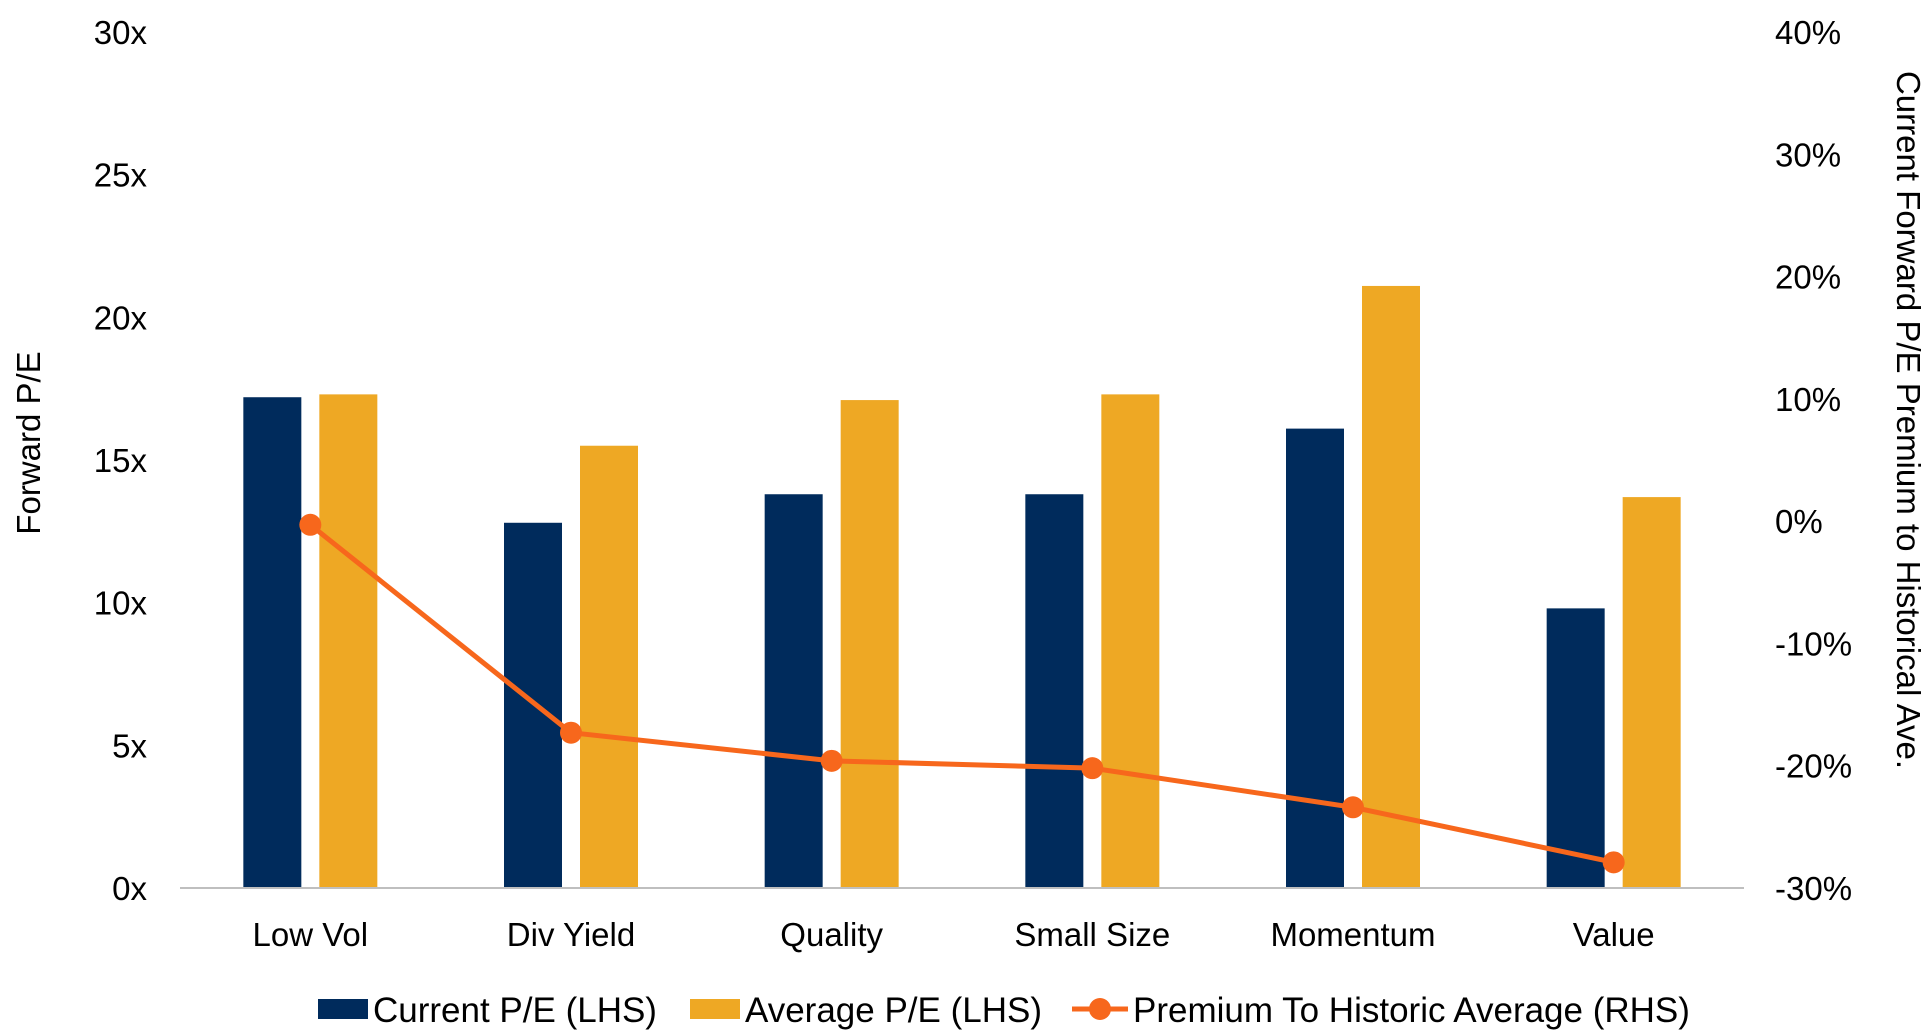 The image size is (1931, 1030). Describe the element at coordinates (1352, 934) in the screenshot. I see `category-label: Momentum` at that location.